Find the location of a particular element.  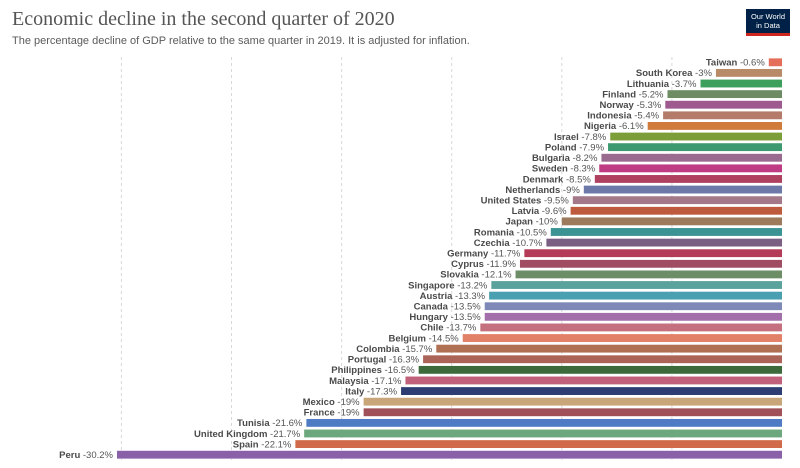

bar-row: Malaysia -17.1% is located at coordinates (555, 381).